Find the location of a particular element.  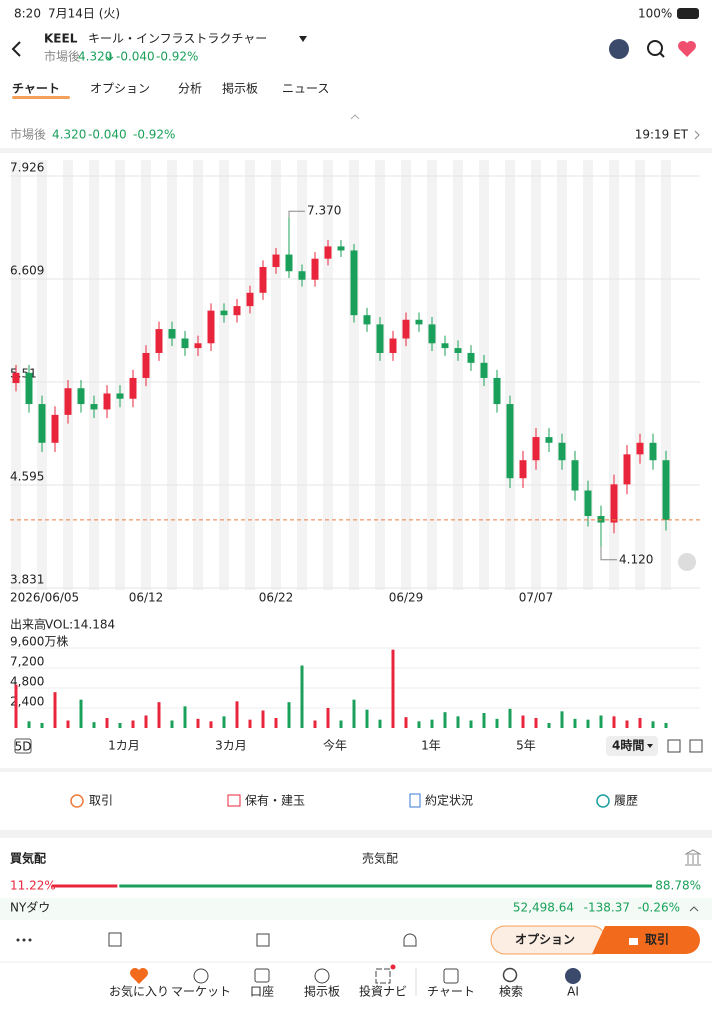

period: 5D is located at coordinates (23, 747).